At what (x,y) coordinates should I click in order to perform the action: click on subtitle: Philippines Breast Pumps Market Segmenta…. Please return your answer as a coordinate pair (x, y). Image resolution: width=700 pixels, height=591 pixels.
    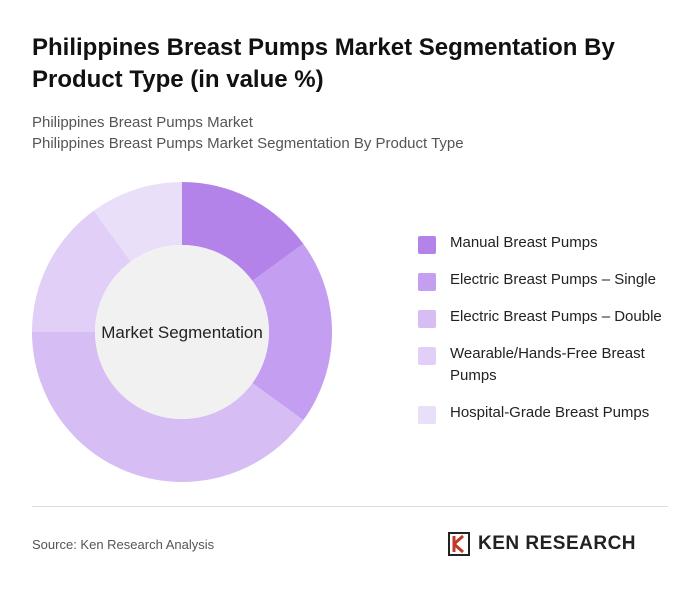
    Looking at the image, I should click on (248, 143).